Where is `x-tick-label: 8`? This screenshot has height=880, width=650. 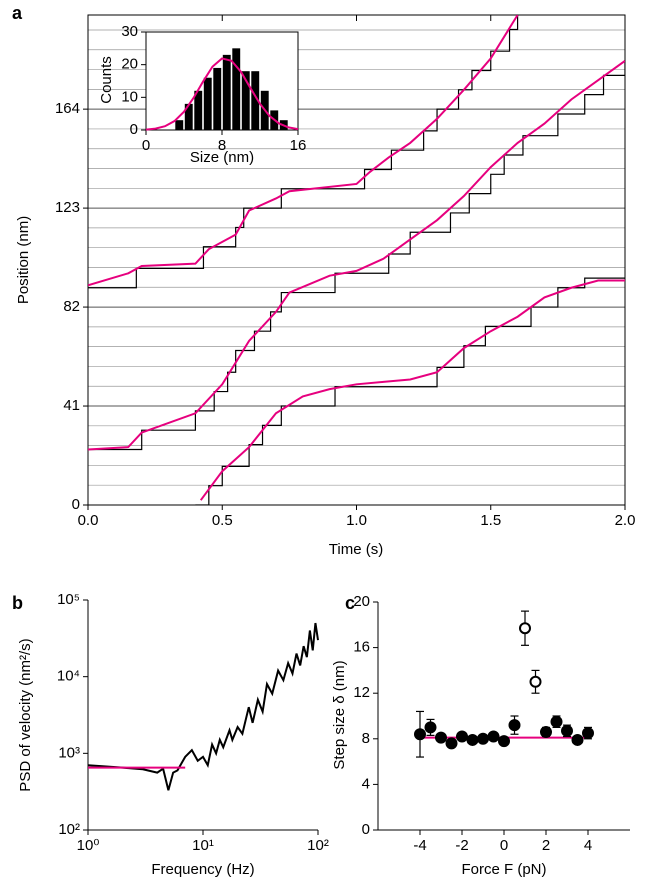 x-tick-label: 8 is located at coordinates (222, 145).